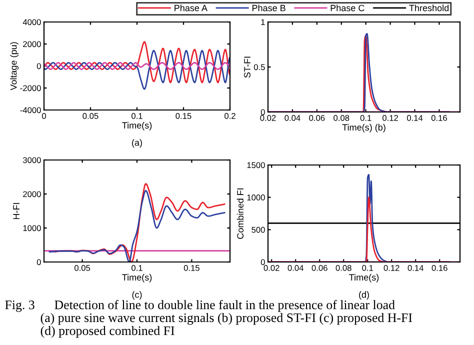  Describe the element at coordinates (247, 67) in the screenshot. I see `y-axis-title: ST-FI` at that location.